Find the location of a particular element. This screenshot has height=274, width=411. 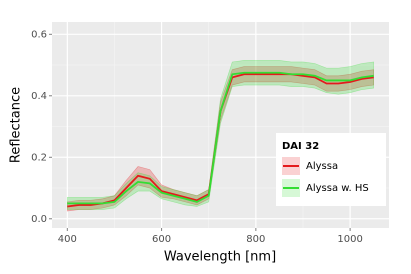

x-axis-title: Wavelength [nm] is located at coordinates (220, 257).